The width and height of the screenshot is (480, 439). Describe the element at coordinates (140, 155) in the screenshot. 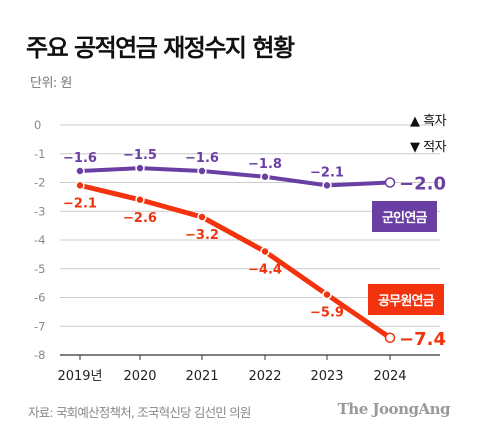

I see `data-label-military: −1.5` at that location.